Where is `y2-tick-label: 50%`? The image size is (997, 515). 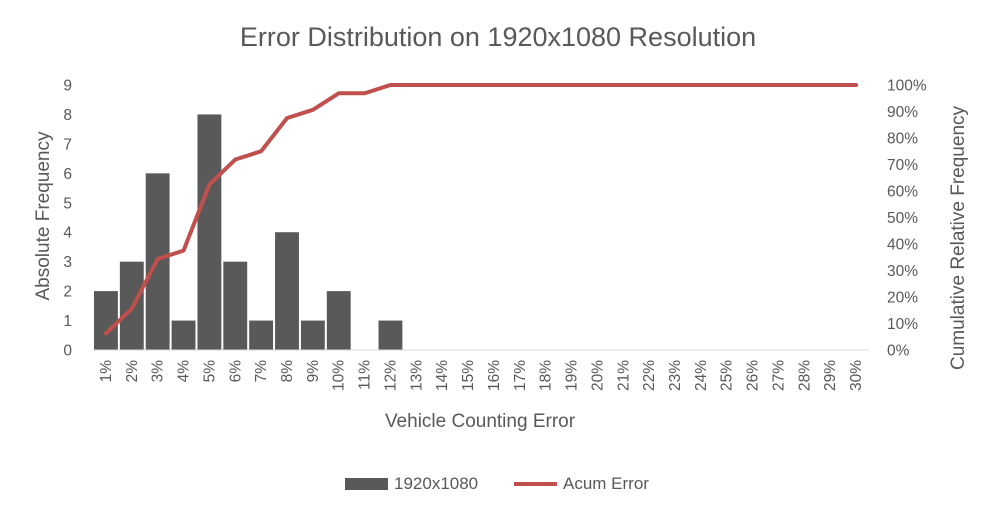 y2-tick-label: 50% is located at coordinates (902, 218).